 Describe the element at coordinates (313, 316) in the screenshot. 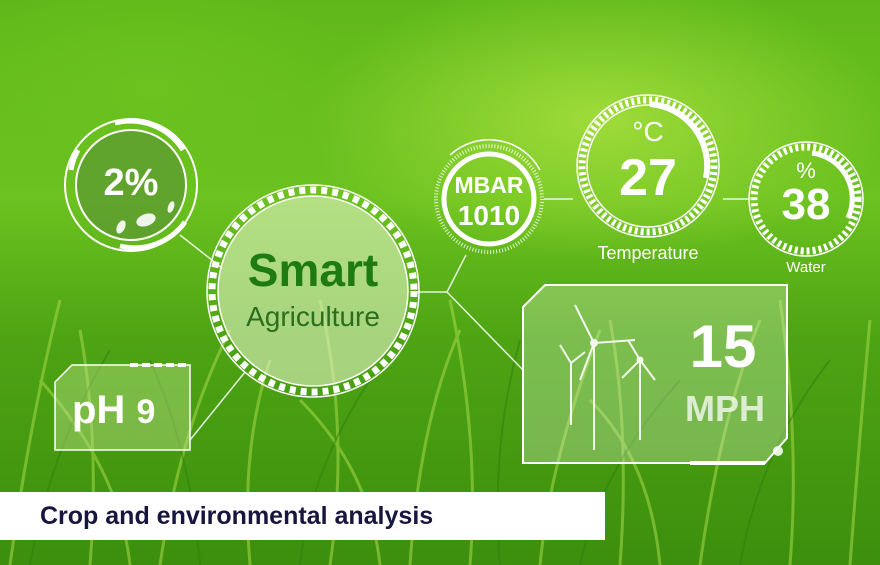

I see `agriculture-subtitle: Agriculture` at that location.